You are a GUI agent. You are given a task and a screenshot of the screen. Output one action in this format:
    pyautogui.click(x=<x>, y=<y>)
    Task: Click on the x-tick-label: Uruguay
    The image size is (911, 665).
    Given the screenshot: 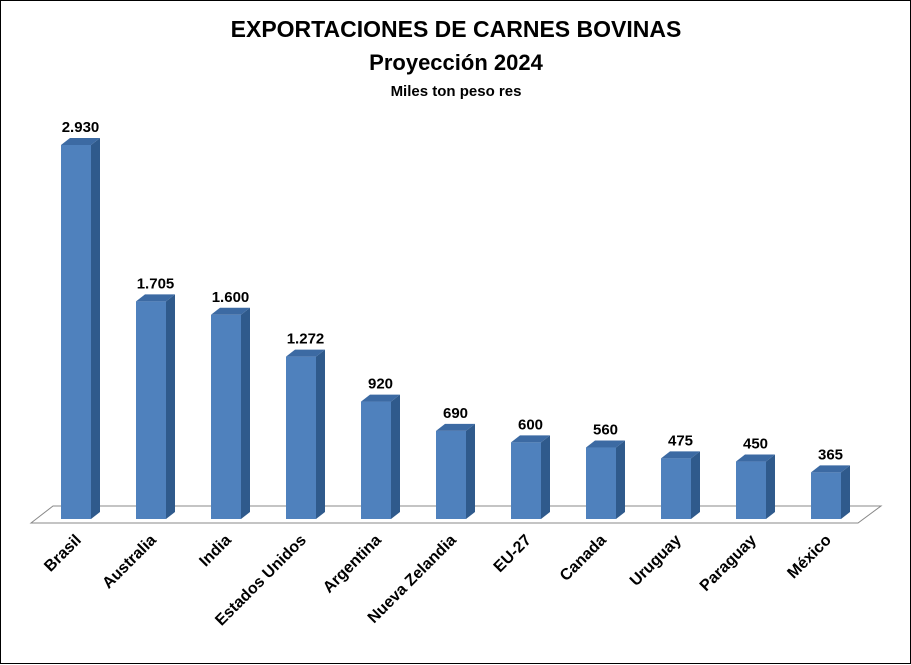 What is the action you would take?
    pyautogui.click(x=656, y=561)
    